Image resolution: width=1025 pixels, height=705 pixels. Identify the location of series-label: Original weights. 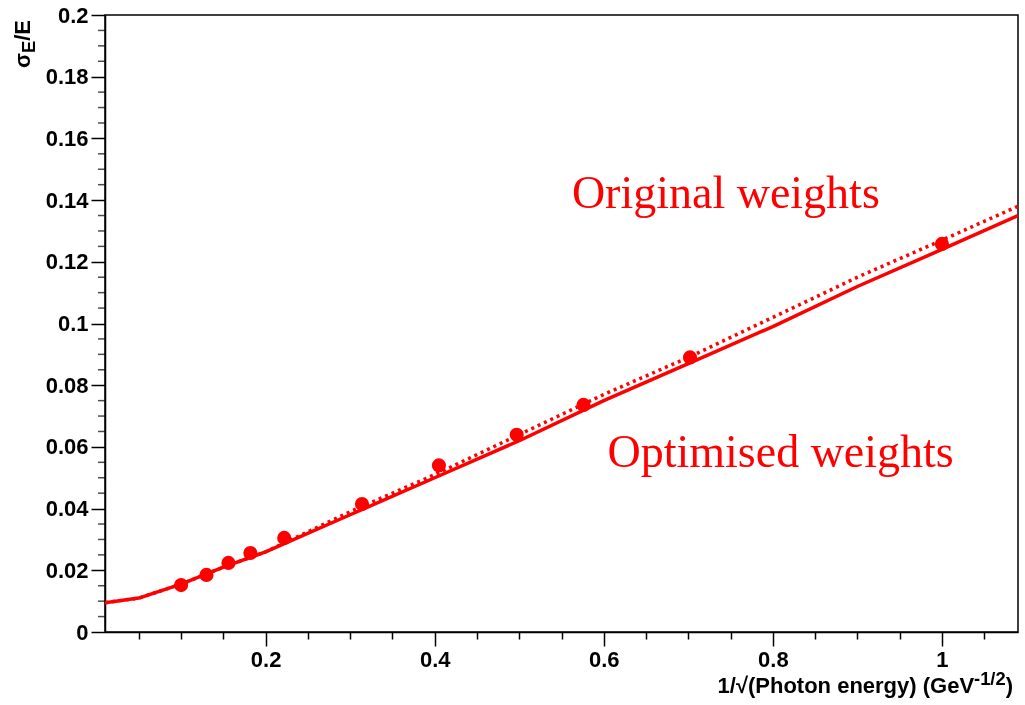
(725, 192).